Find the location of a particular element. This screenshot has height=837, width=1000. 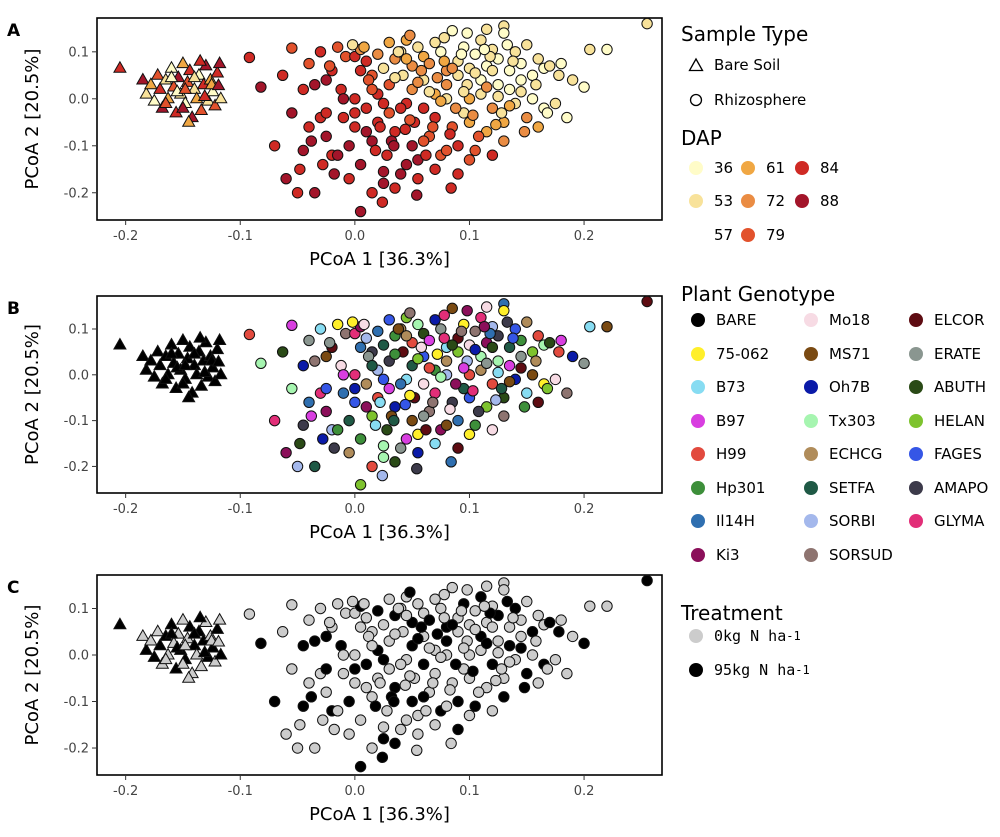

legend-item-genotype-echcg: ECHCG is located at coordinates (842, 454).